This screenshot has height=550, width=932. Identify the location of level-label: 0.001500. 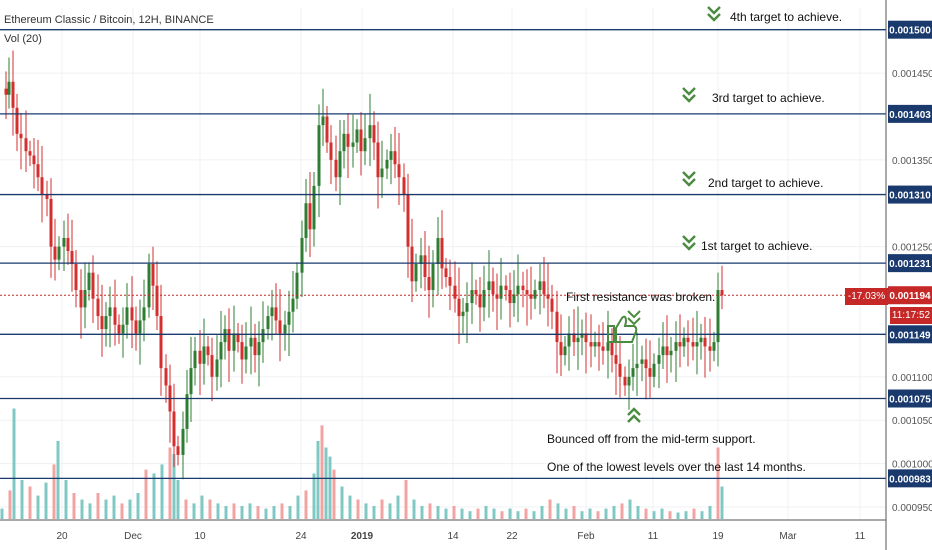
(910, 31).